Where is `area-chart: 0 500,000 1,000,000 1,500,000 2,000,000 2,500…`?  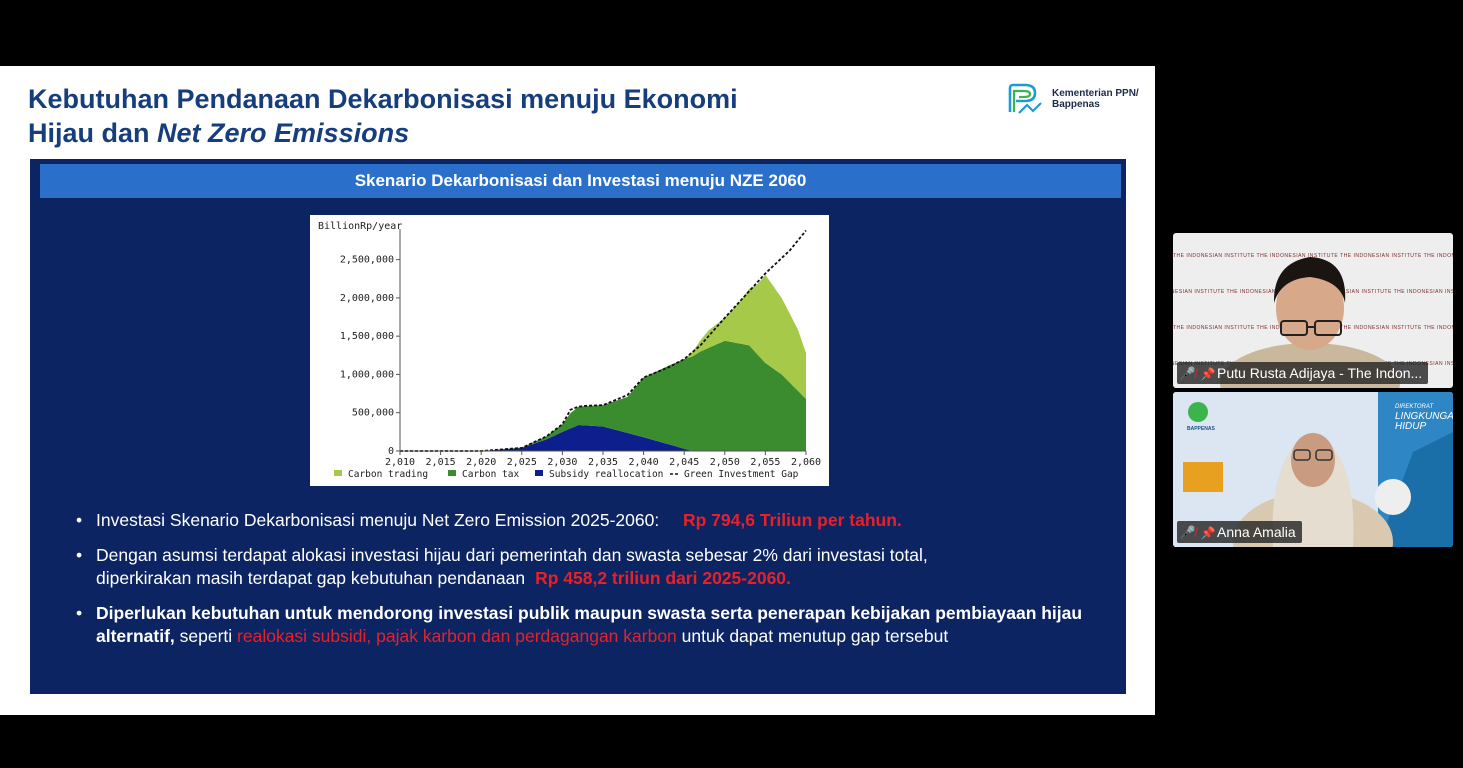
area-chart: 0 500,000 1,000,000 1,500,000 2,000,000 2,500… is located at coordinates (569, 350).